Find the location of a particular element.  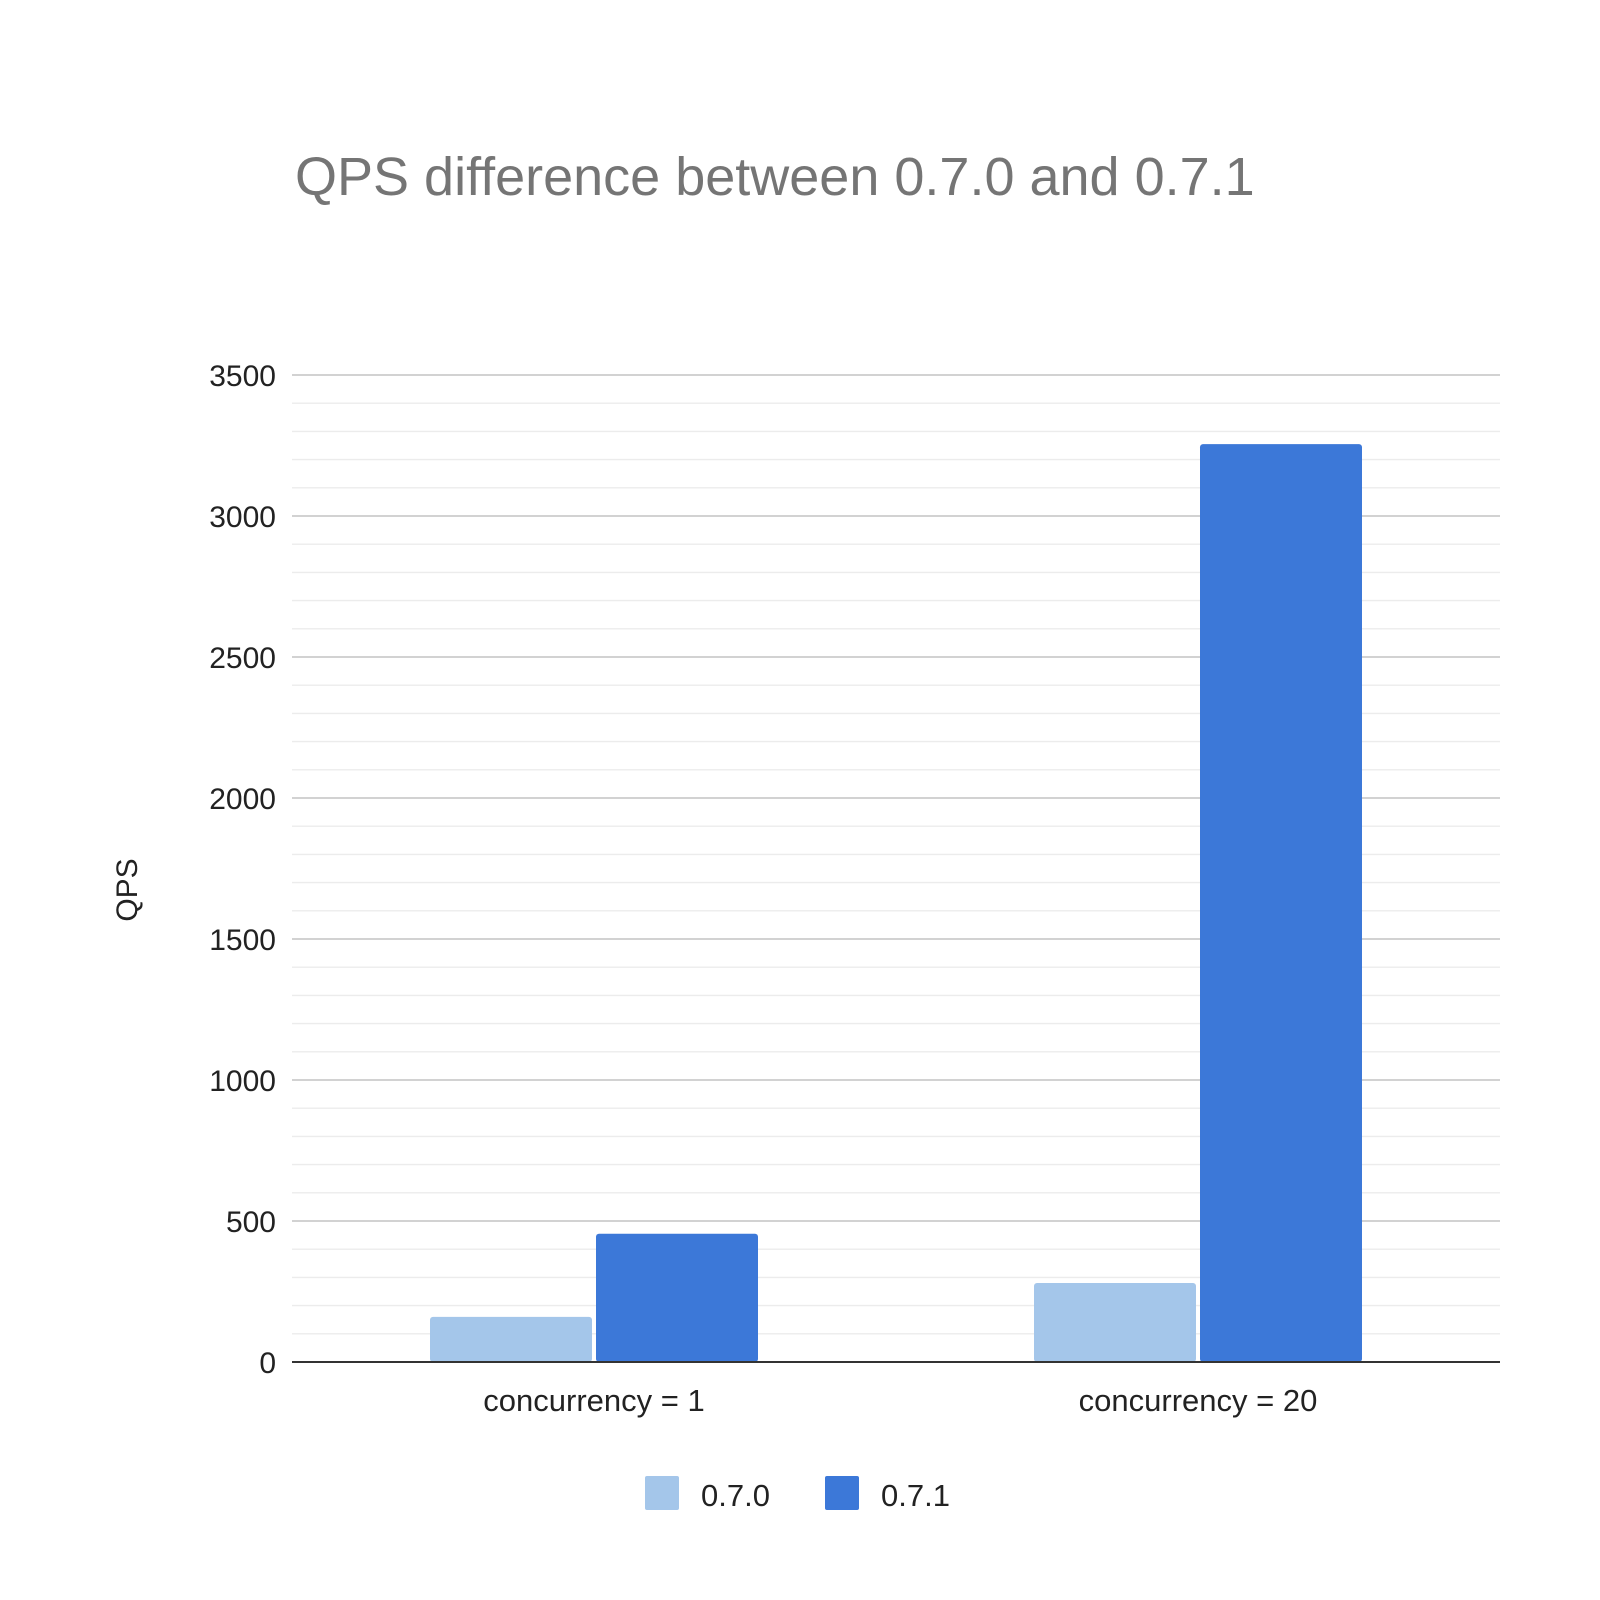

legend-label: 0.7.1 is located at coordinates (915, 1495).